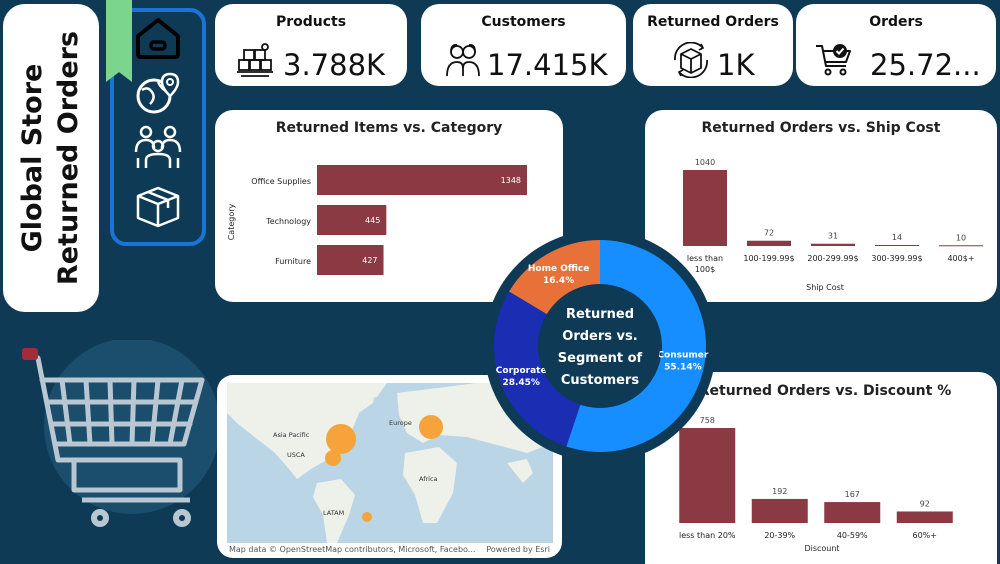 The height and width of the screenshot is (564, 1000). Describe the element at coordinates (821, 548) in the screenshot. I see `discount-xlabel: Discount` at that location.